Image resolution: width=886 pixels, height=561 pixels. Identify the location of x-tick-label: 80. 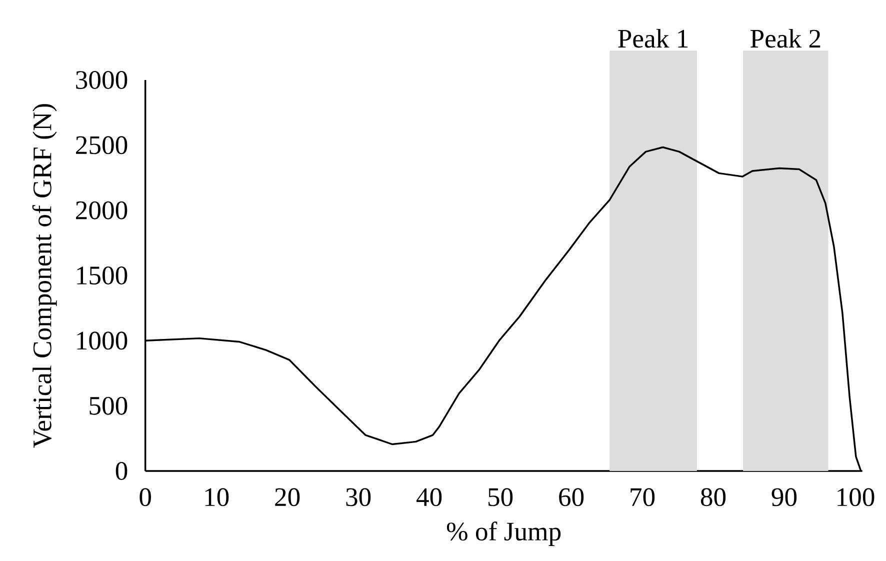
(713, 497).